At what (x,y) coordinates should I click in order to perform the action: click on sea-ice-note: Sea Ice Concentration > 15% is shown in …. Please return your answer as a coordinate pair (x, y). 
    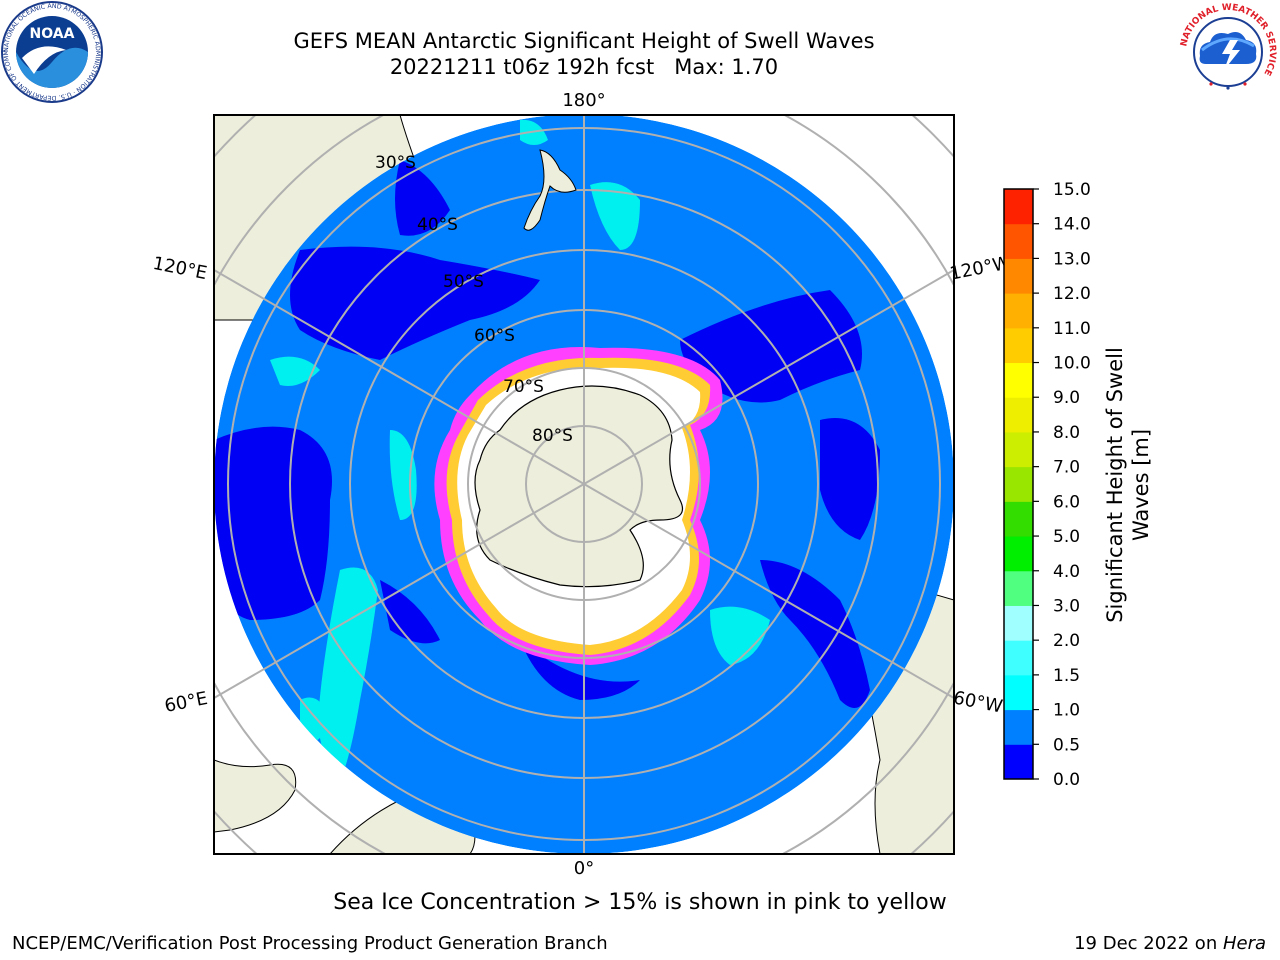
    Looking at the image, I should click on (640, 902).